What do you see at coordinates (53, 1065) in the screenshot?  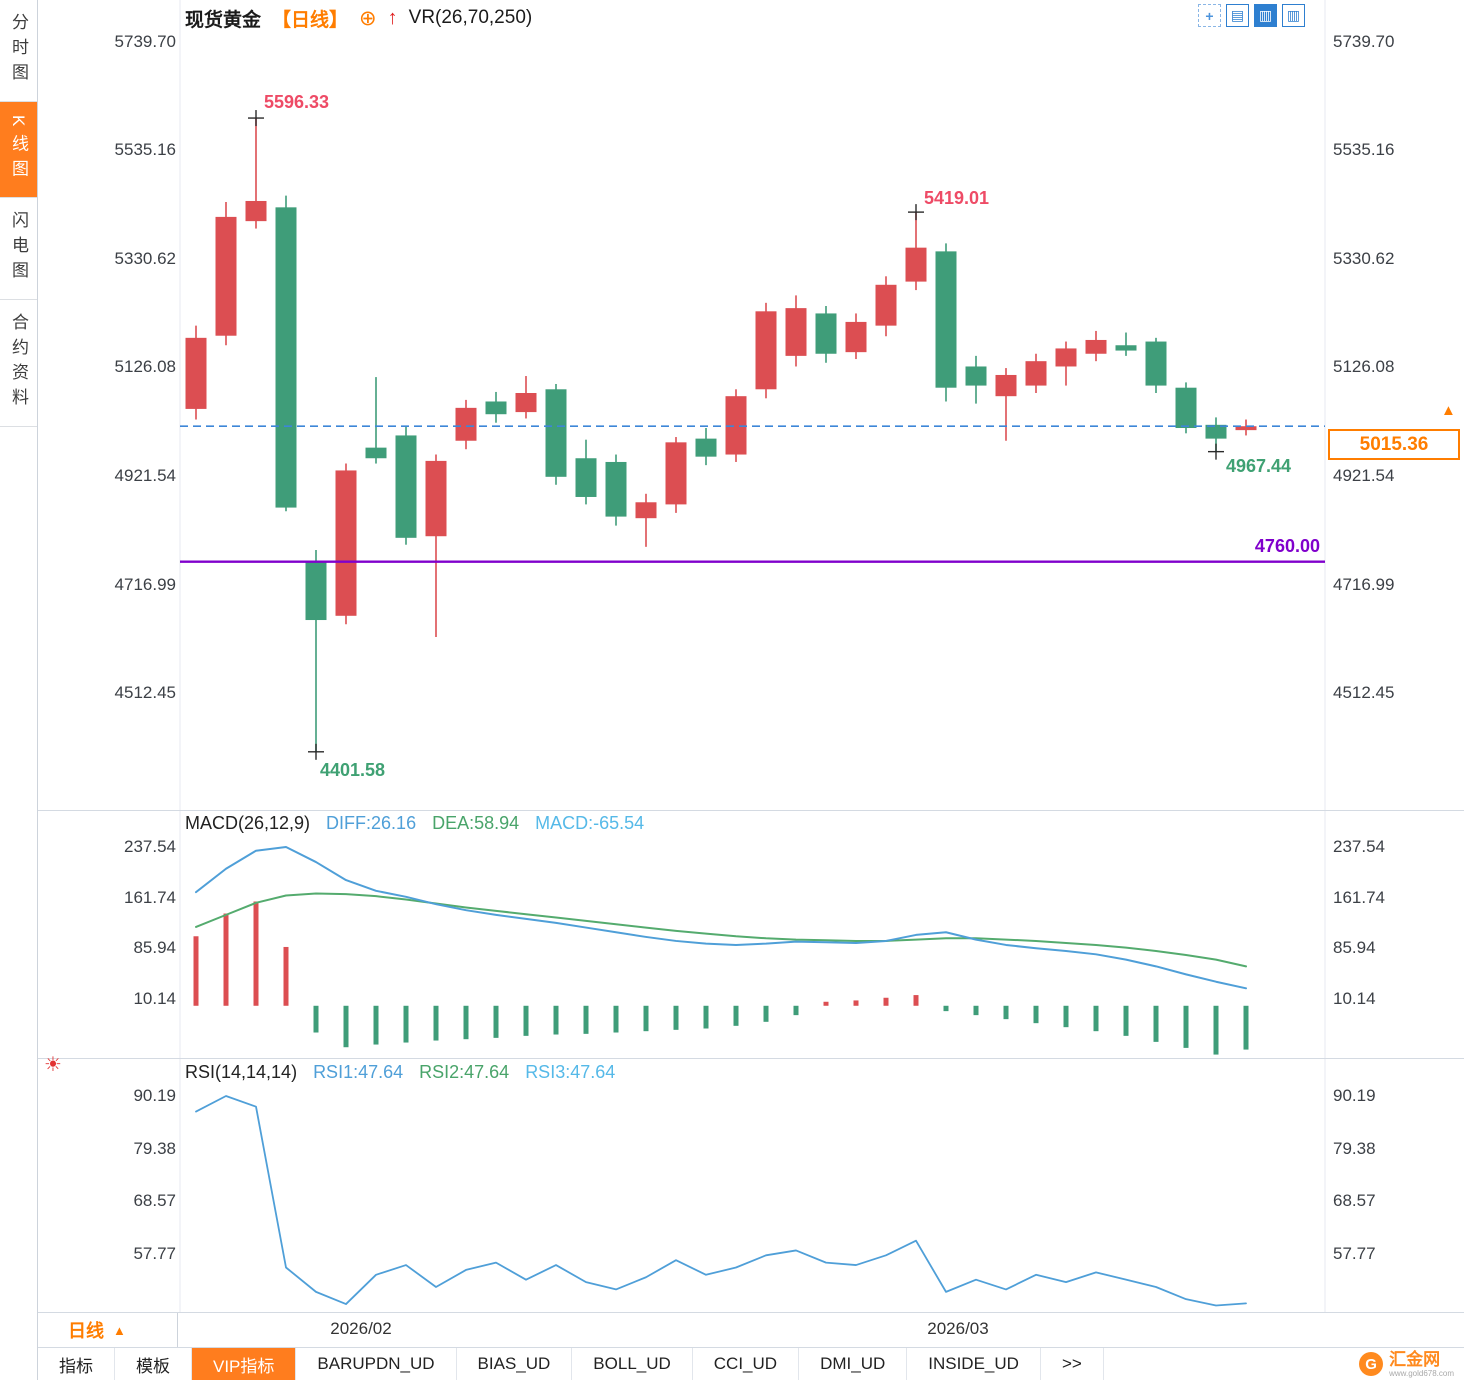 I see `sun-icon: ☀` at bounding box center [53, 1065].